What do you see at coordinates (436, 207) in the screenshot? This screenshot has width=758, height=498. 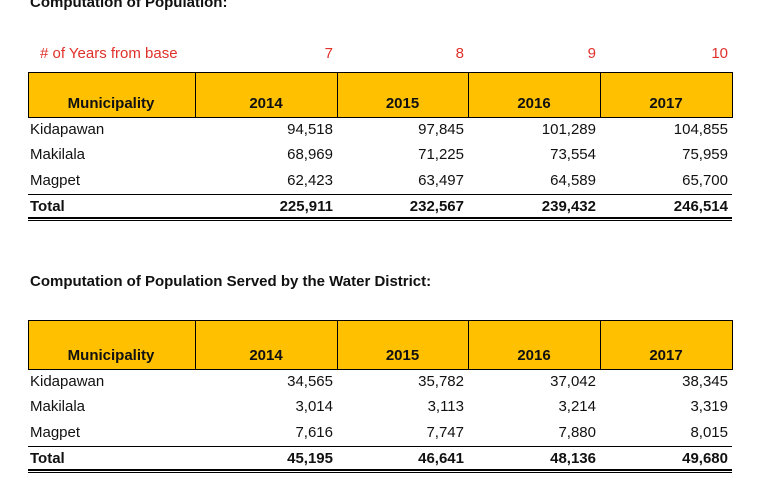 I see `total-value: 232,567` at bounding box center [436, 207].